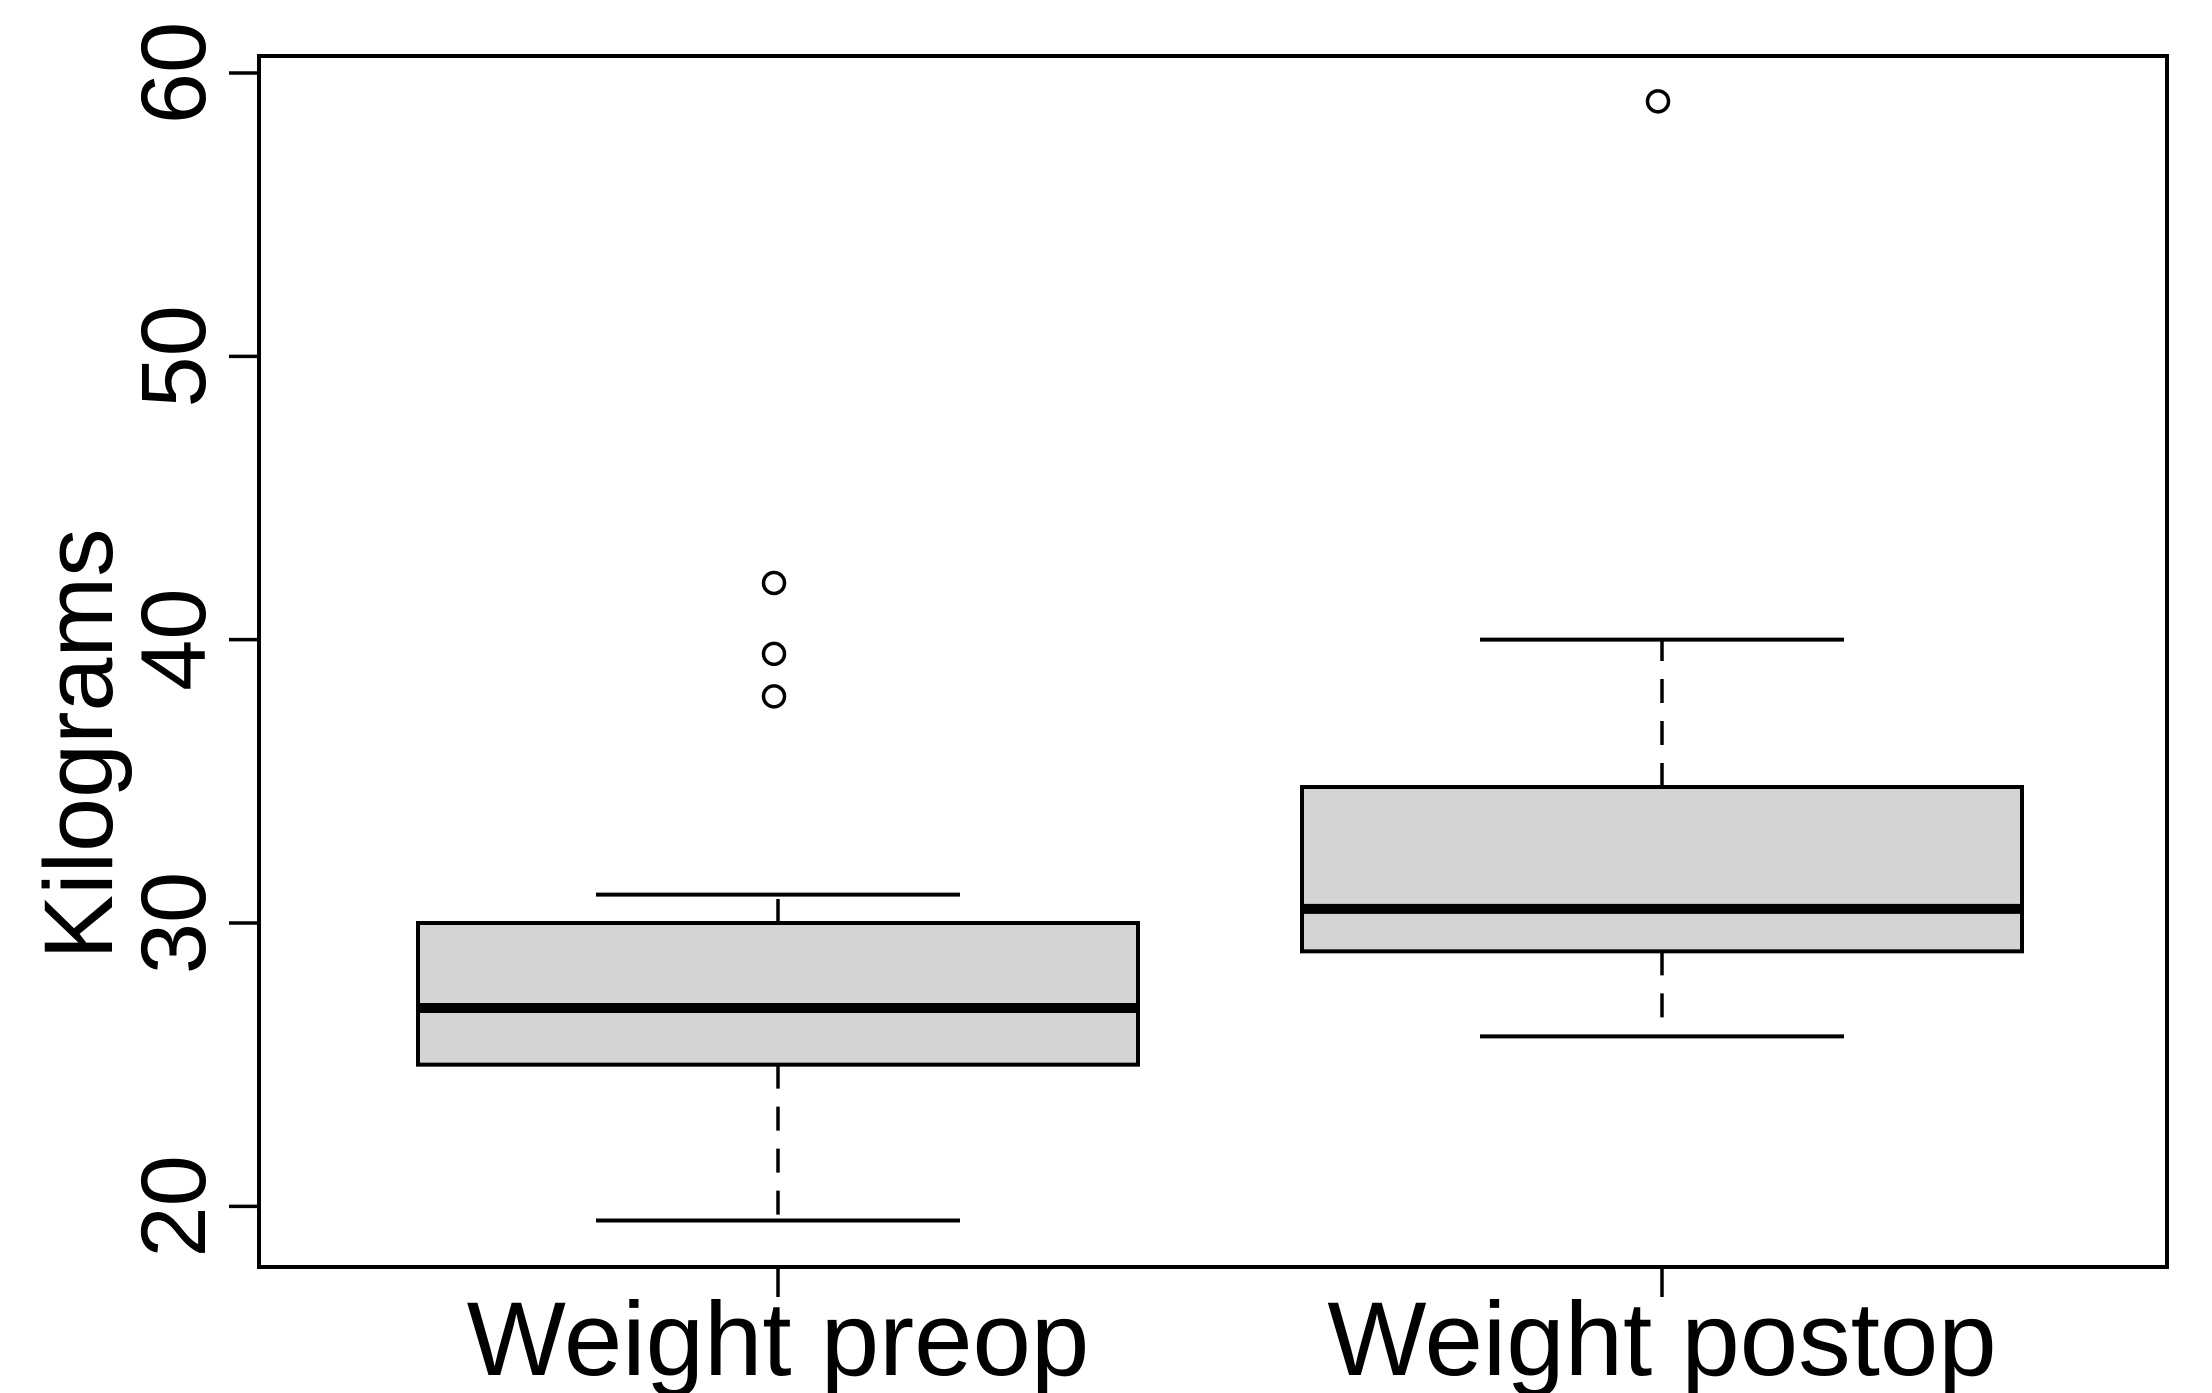  What do you see at coordinates (778, 993) in the screenshot?
I see `iqr-box-preop` at bounding box center [778, 993].